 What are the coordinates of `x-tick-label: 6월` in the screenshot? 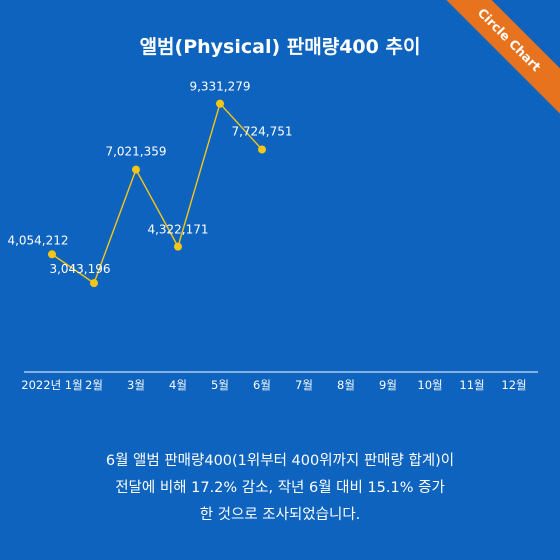 It's located at (262, 385).